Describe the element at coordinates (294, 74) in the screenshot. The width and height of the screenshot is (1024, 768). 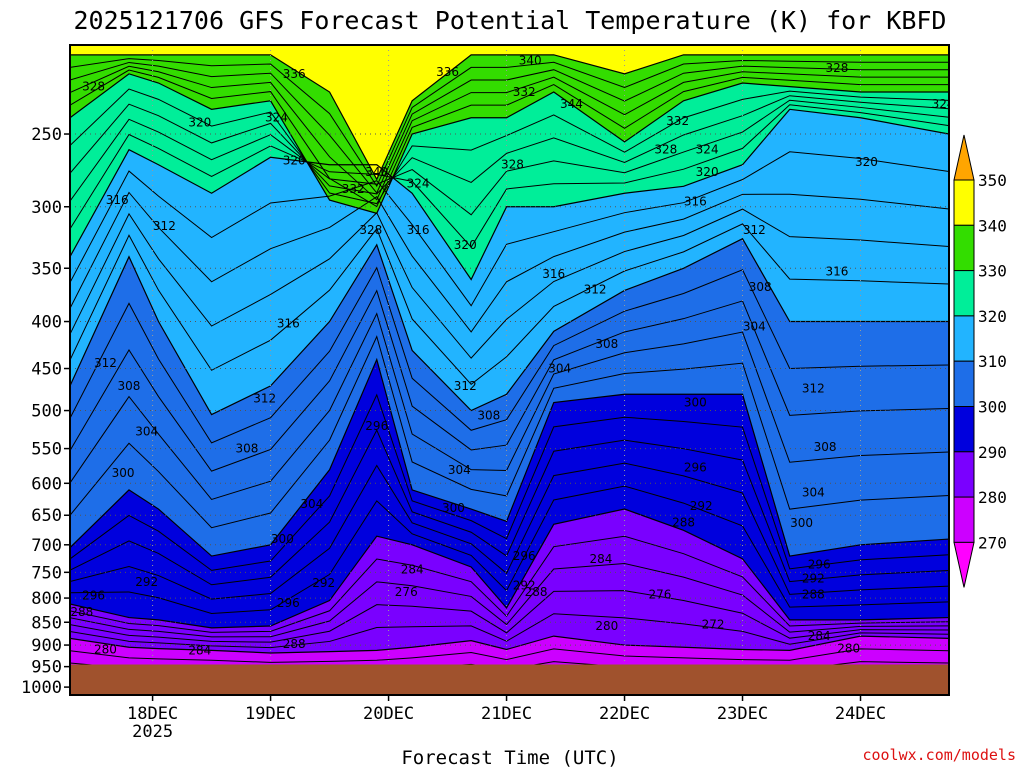
I see `contour-label: 336` at that location.